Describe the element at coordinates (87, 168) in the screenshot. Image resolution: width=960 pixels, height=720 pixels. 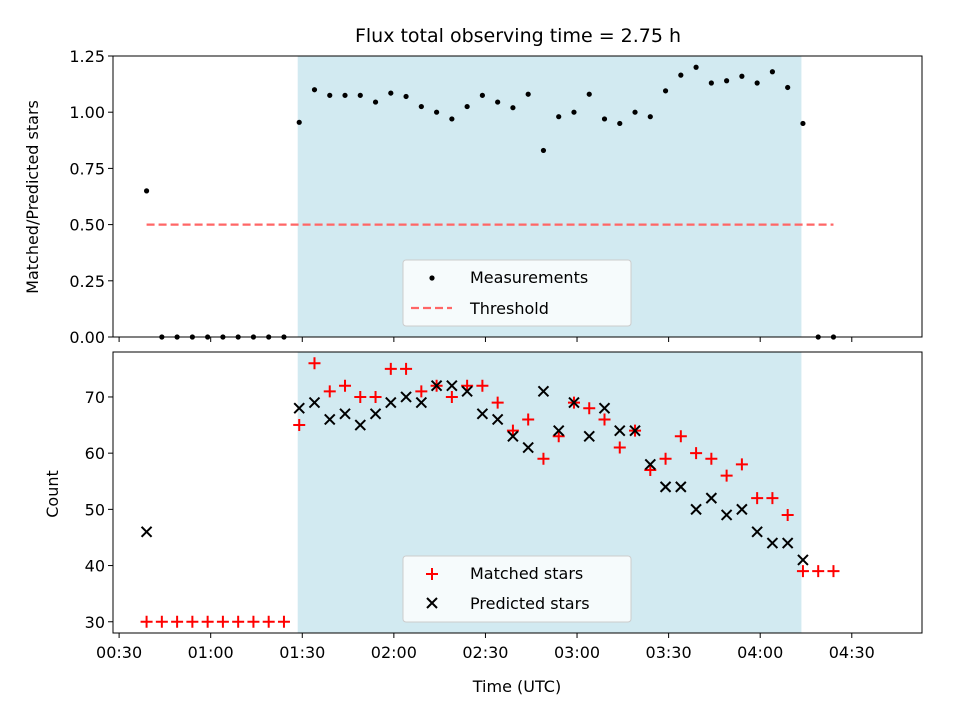
I see `top-ytick-label: 0.75` at that location.